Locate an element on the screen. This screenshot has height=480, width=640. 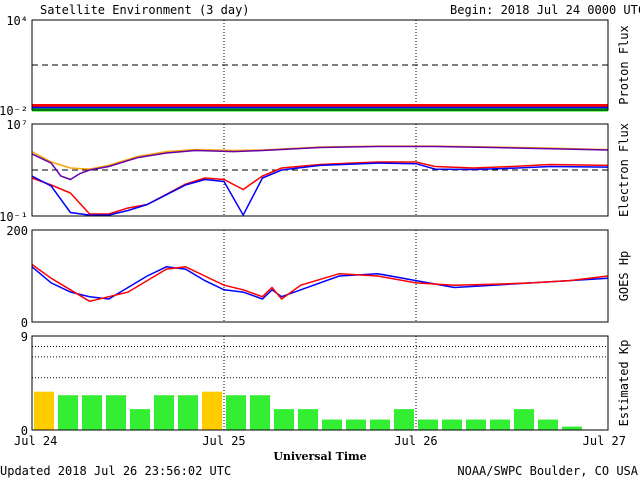
x-axis: Jul 24 Jul 25 Jul 26 Jul 27 is located at coordinates (320, 441).